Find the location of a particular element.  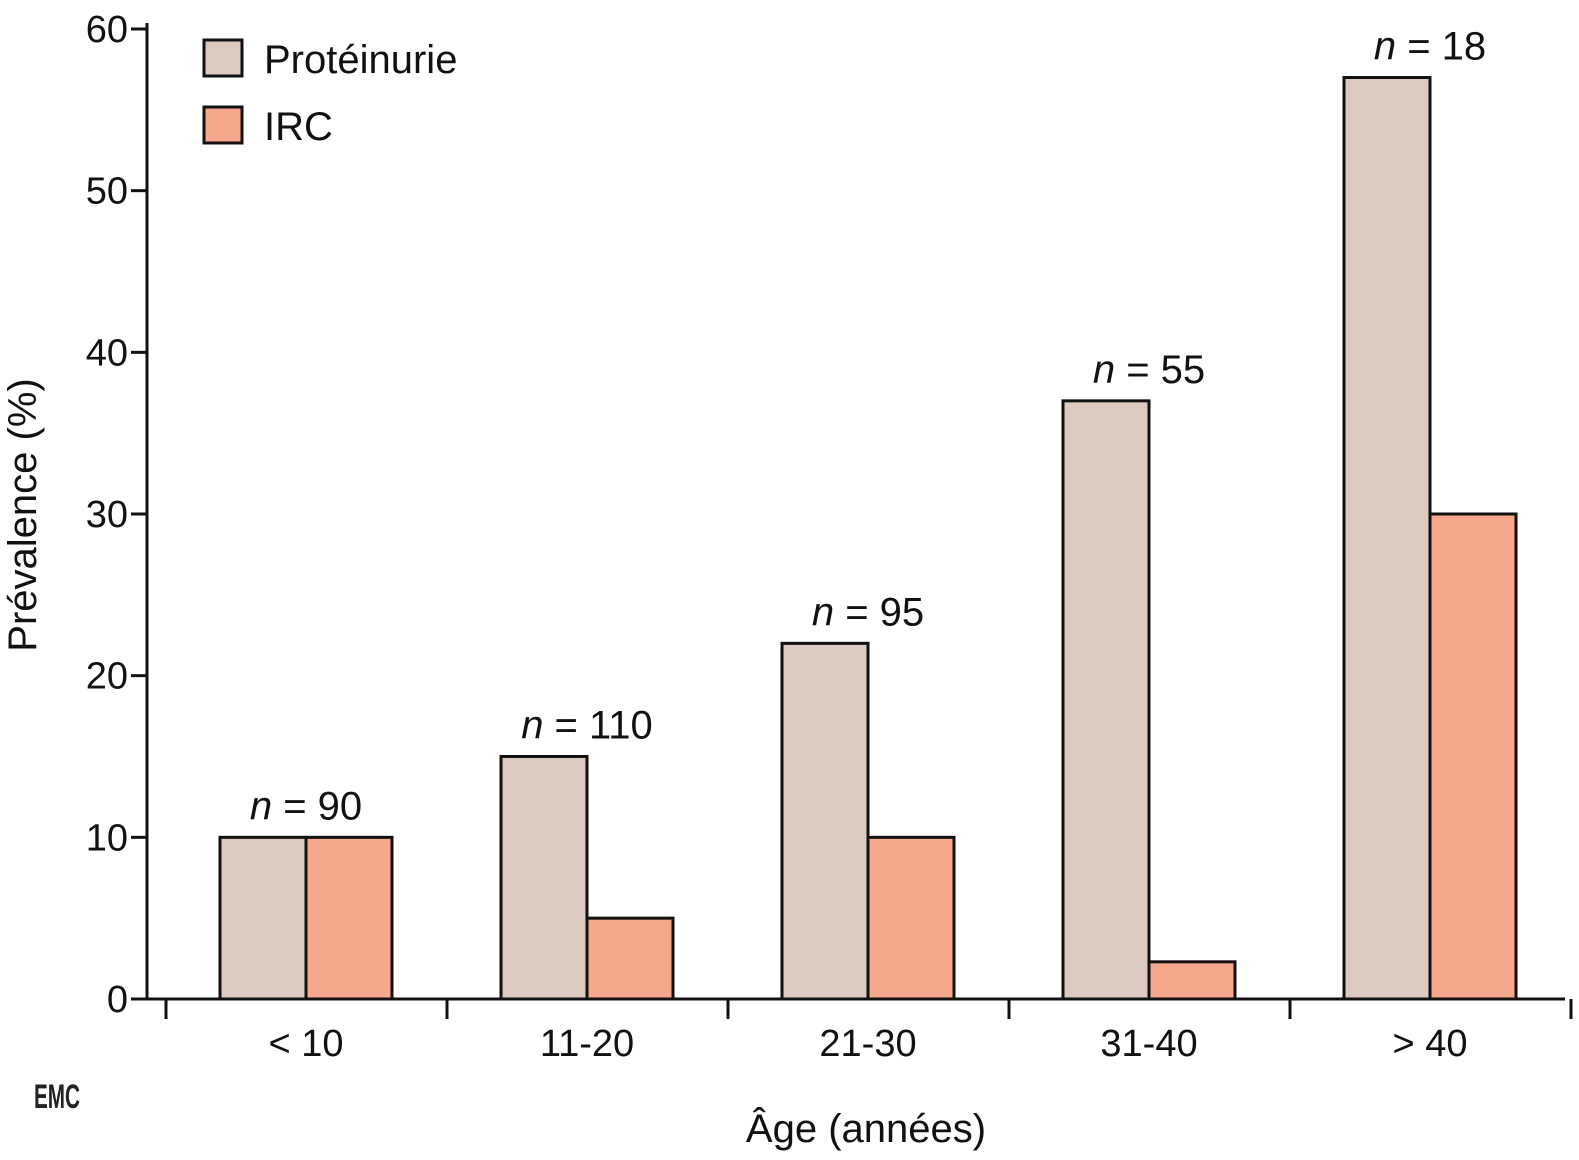

legend-swatch-irc is located at coordinates (223, 125).